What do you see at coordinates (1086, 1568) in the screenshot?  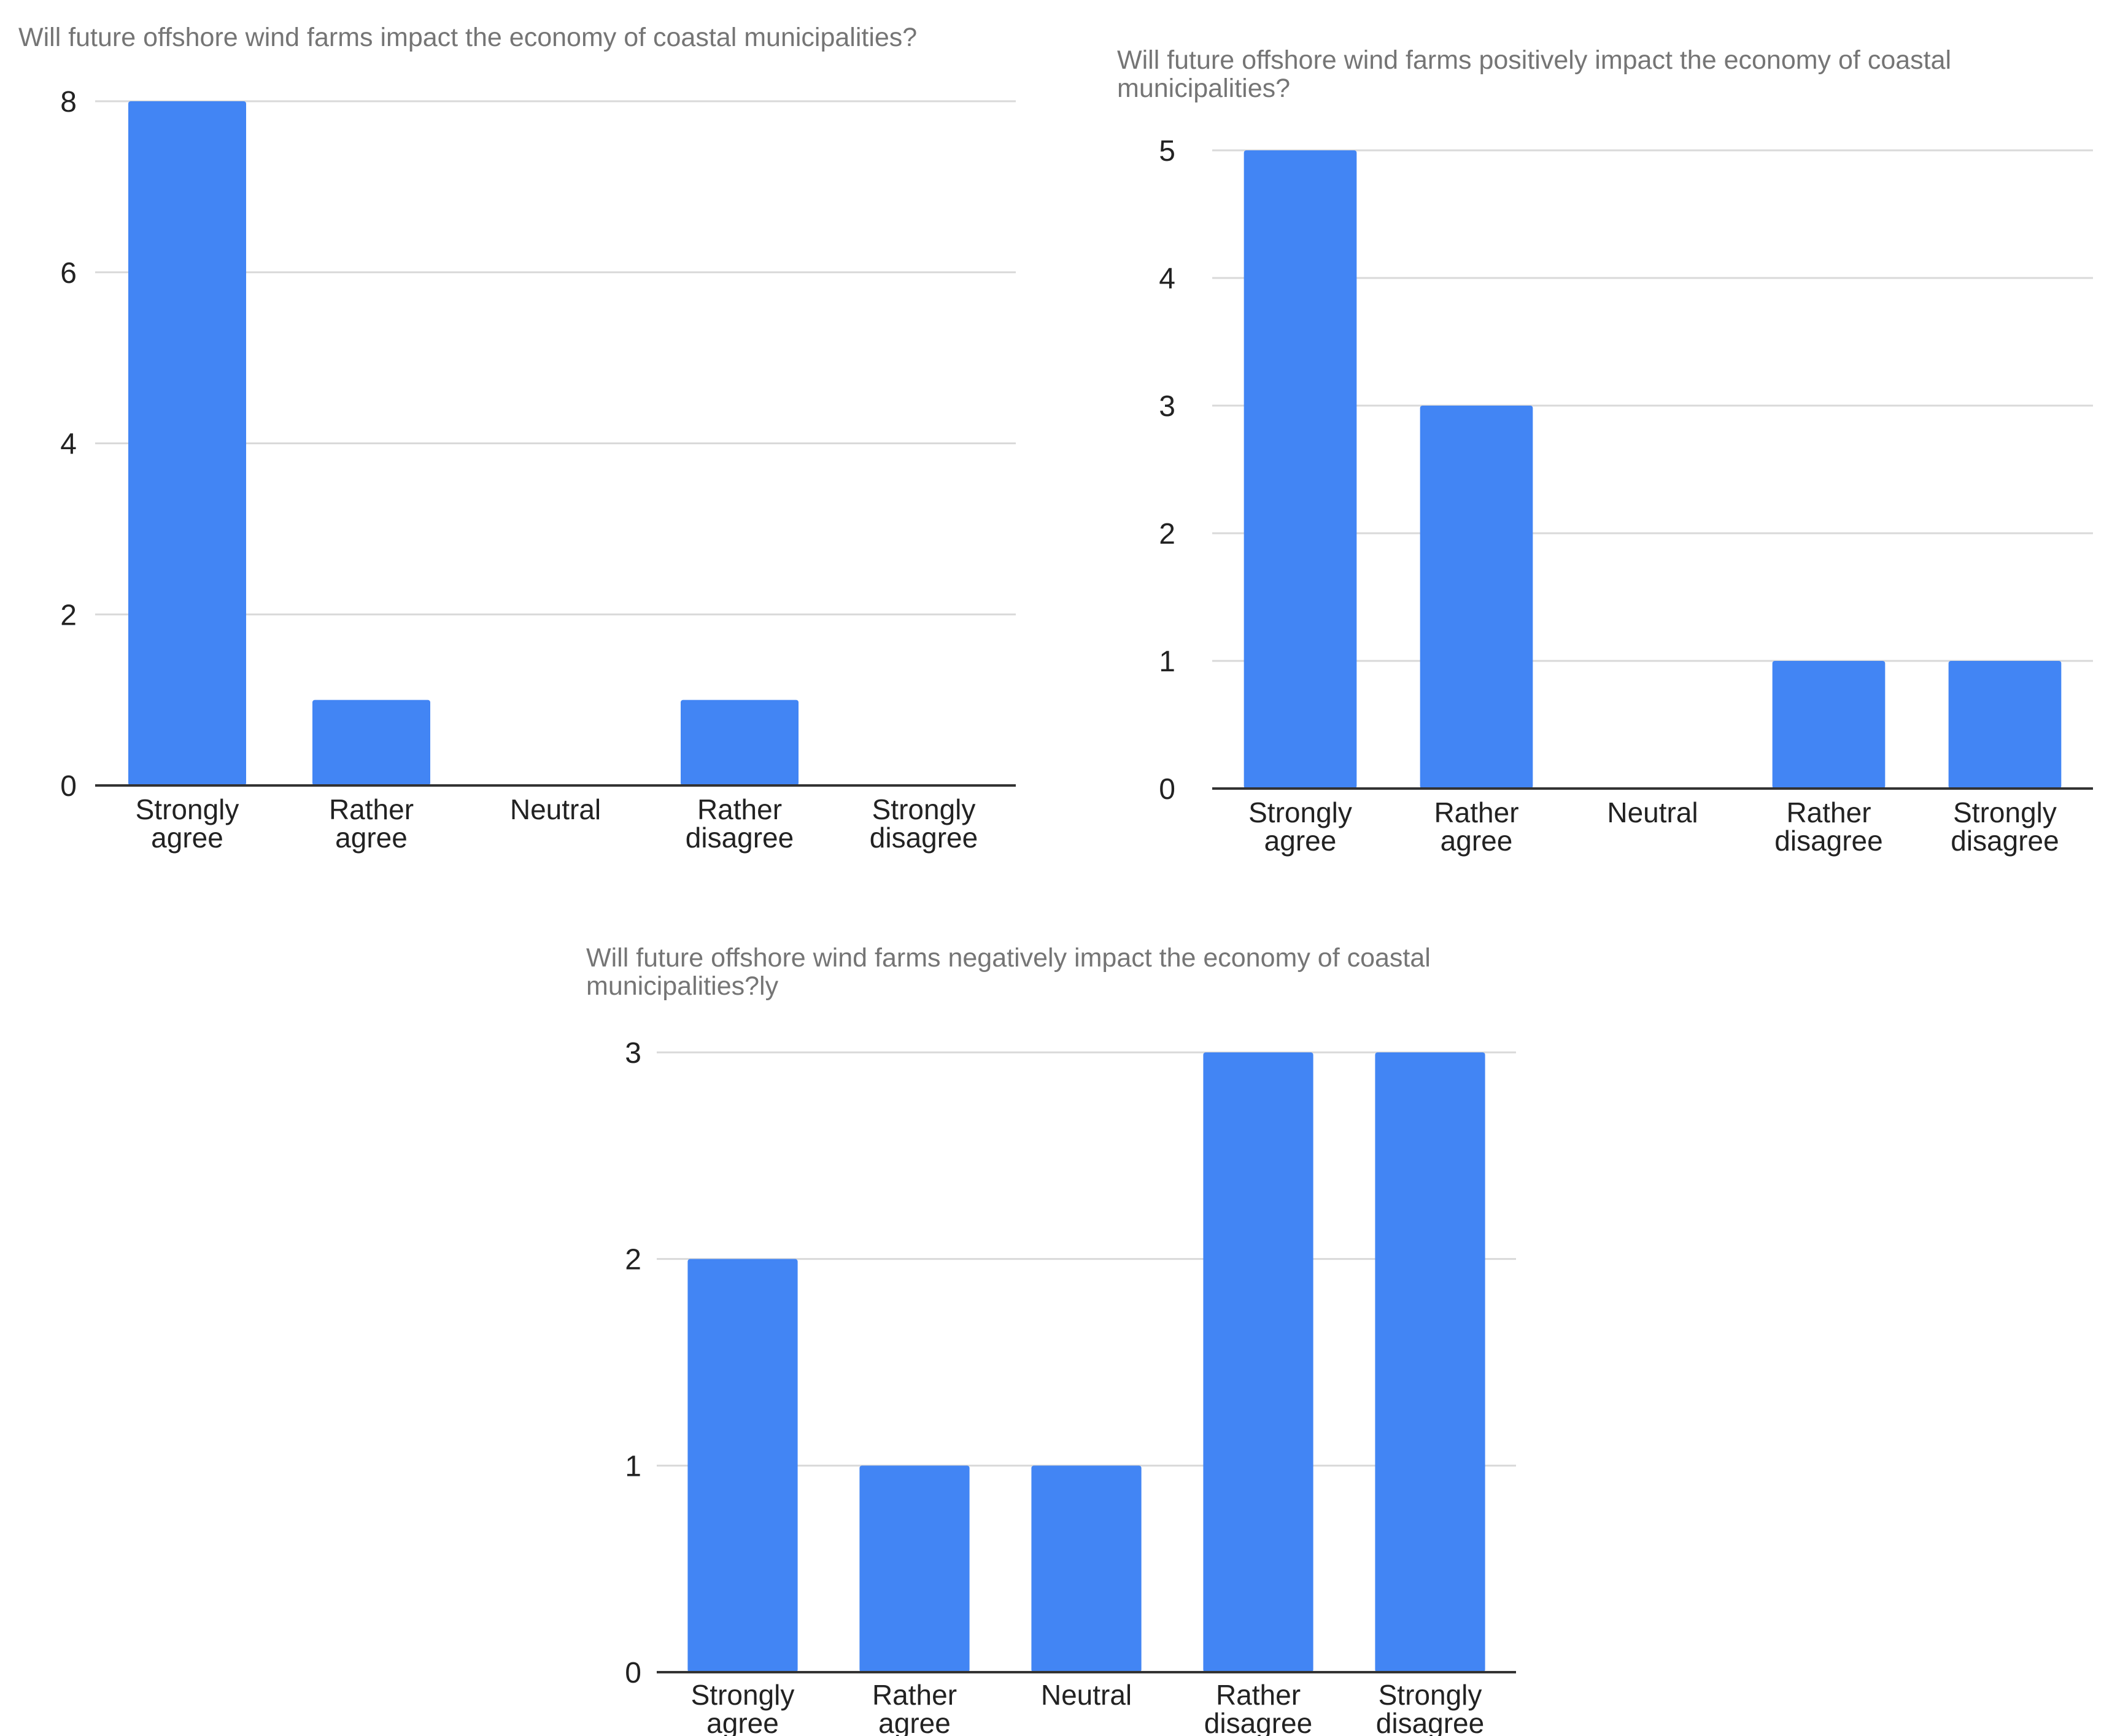 I see `bar-neutral` at bounding box center [1086, 1568].